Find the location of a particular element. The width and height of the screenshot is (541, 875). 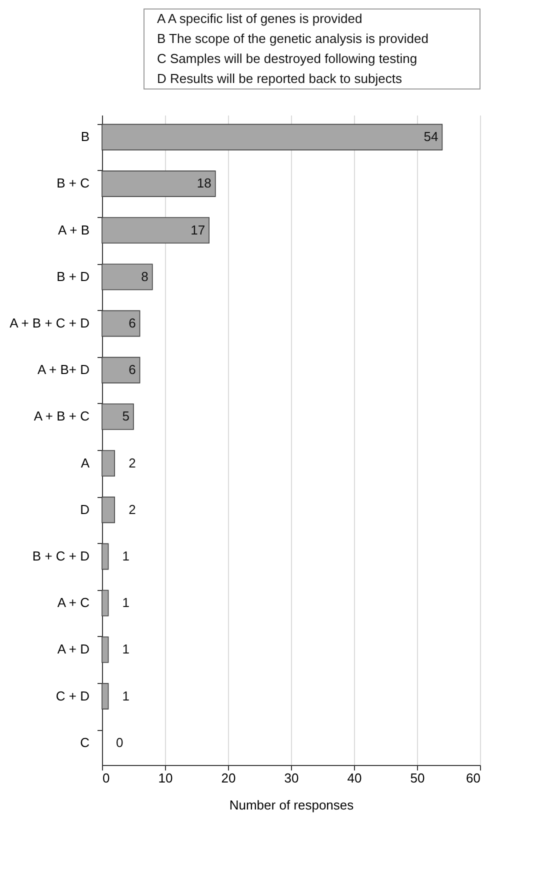

y-tick-label: B is located at coordinates (85, 136).